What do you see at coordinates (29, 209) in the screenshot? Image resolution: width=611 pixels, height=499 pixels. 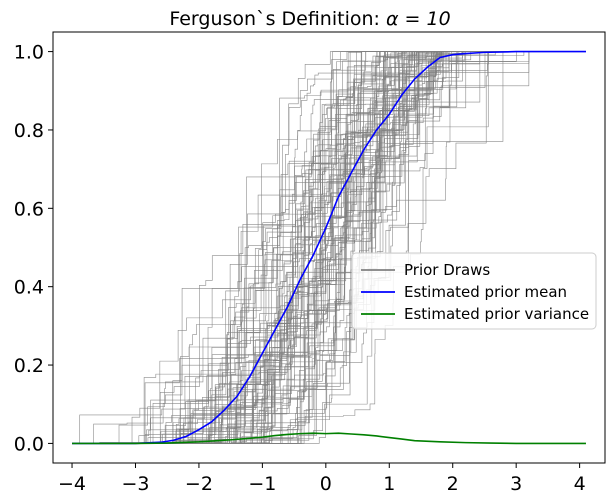 I see `y-tick-label: 0.6` at bounding box center [29, 209].